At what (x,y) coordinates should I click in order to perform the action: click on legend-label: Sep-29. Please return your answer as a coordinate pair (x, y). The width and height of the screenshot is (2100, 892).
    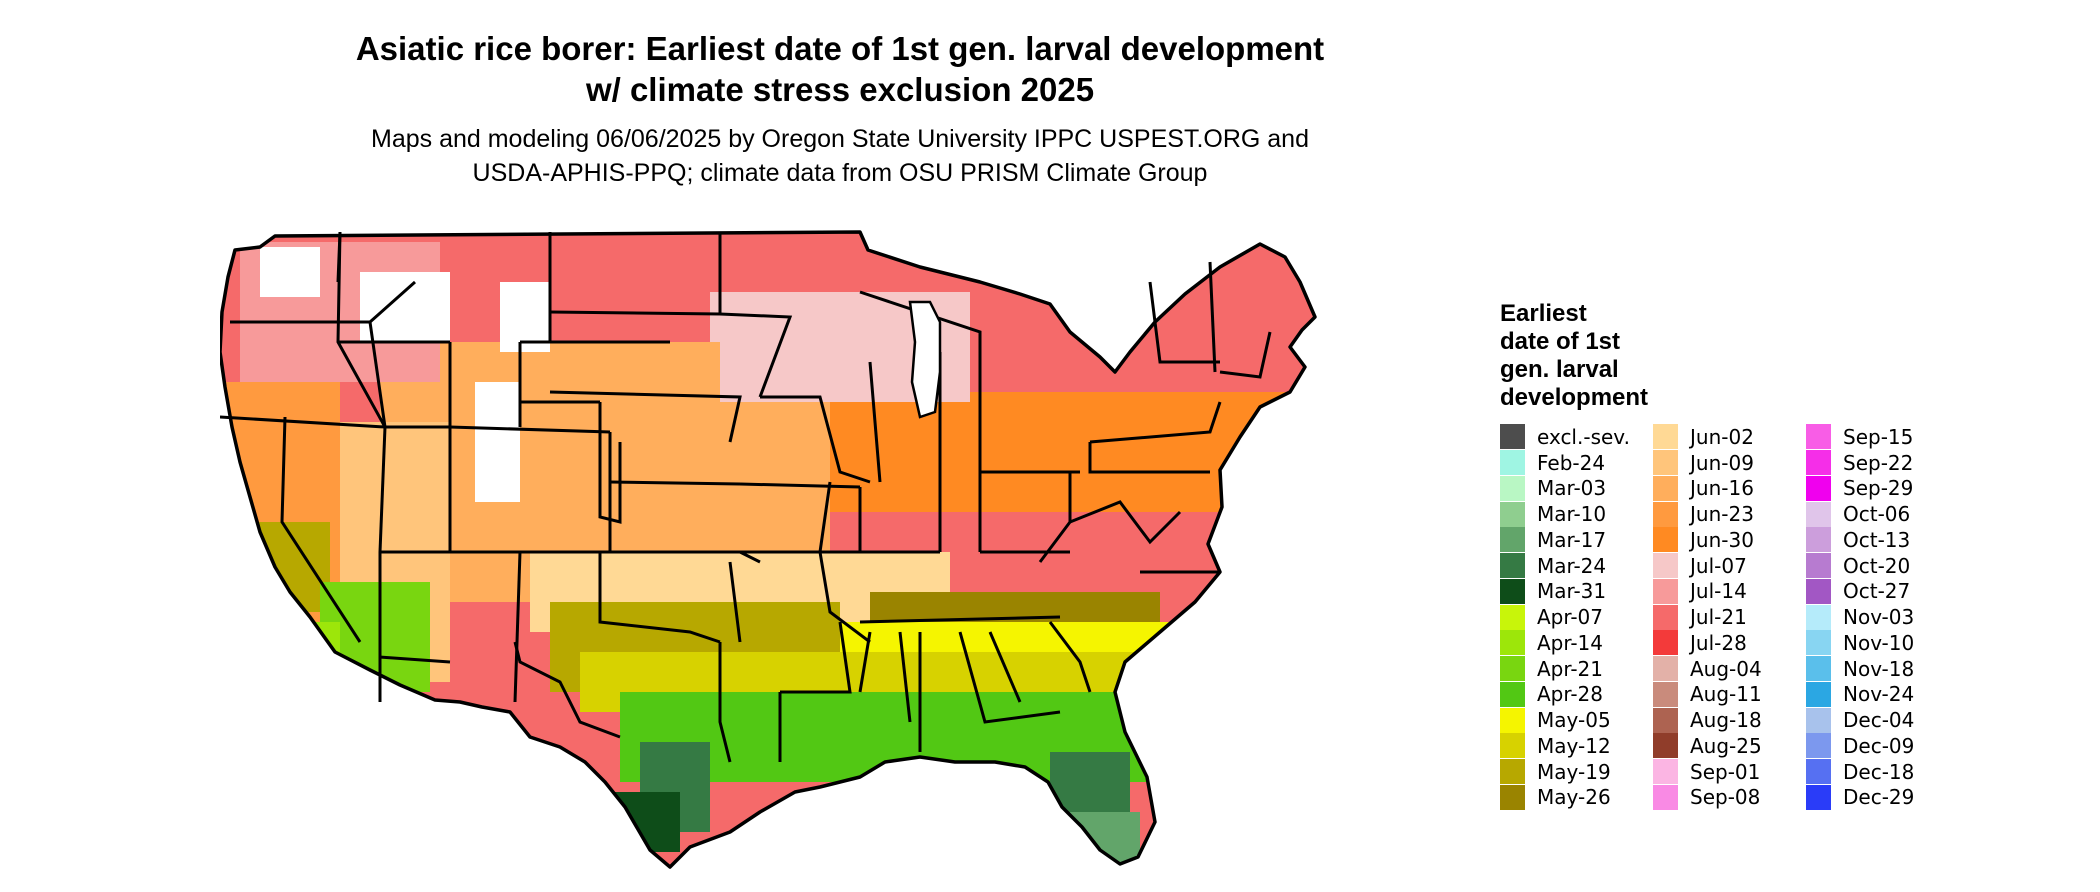
    Looking at the image, I should click on (1878, 488).